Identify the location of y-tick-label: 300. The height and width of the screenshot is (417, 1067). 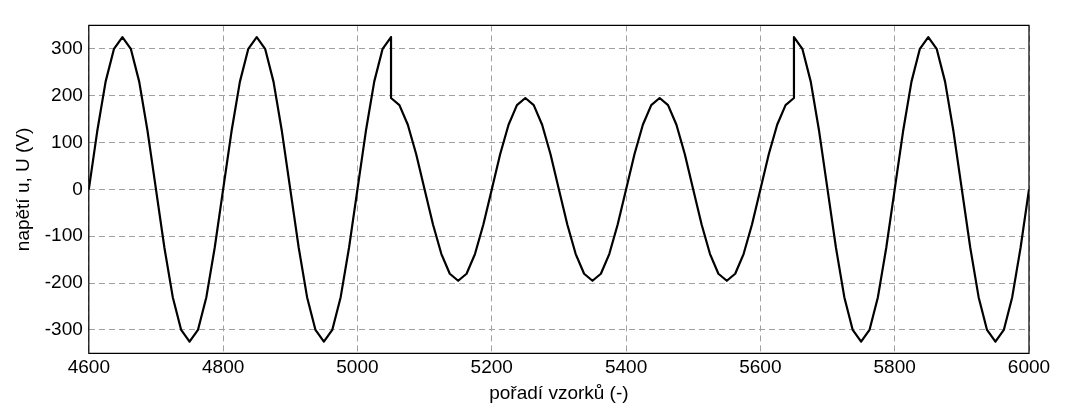
(67, 48).